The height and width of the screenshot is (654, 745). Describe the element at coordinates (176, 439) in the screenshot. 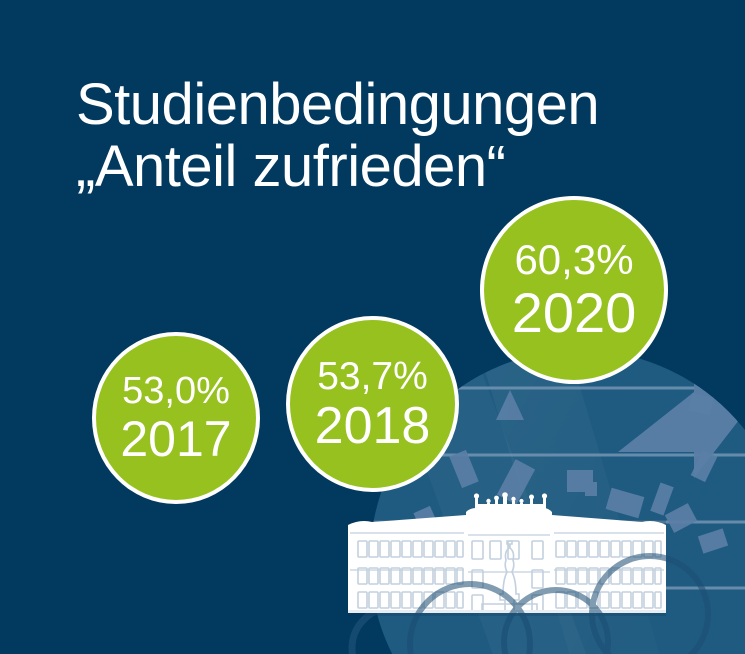

I see `stat-year-2017: 2017` at that location.